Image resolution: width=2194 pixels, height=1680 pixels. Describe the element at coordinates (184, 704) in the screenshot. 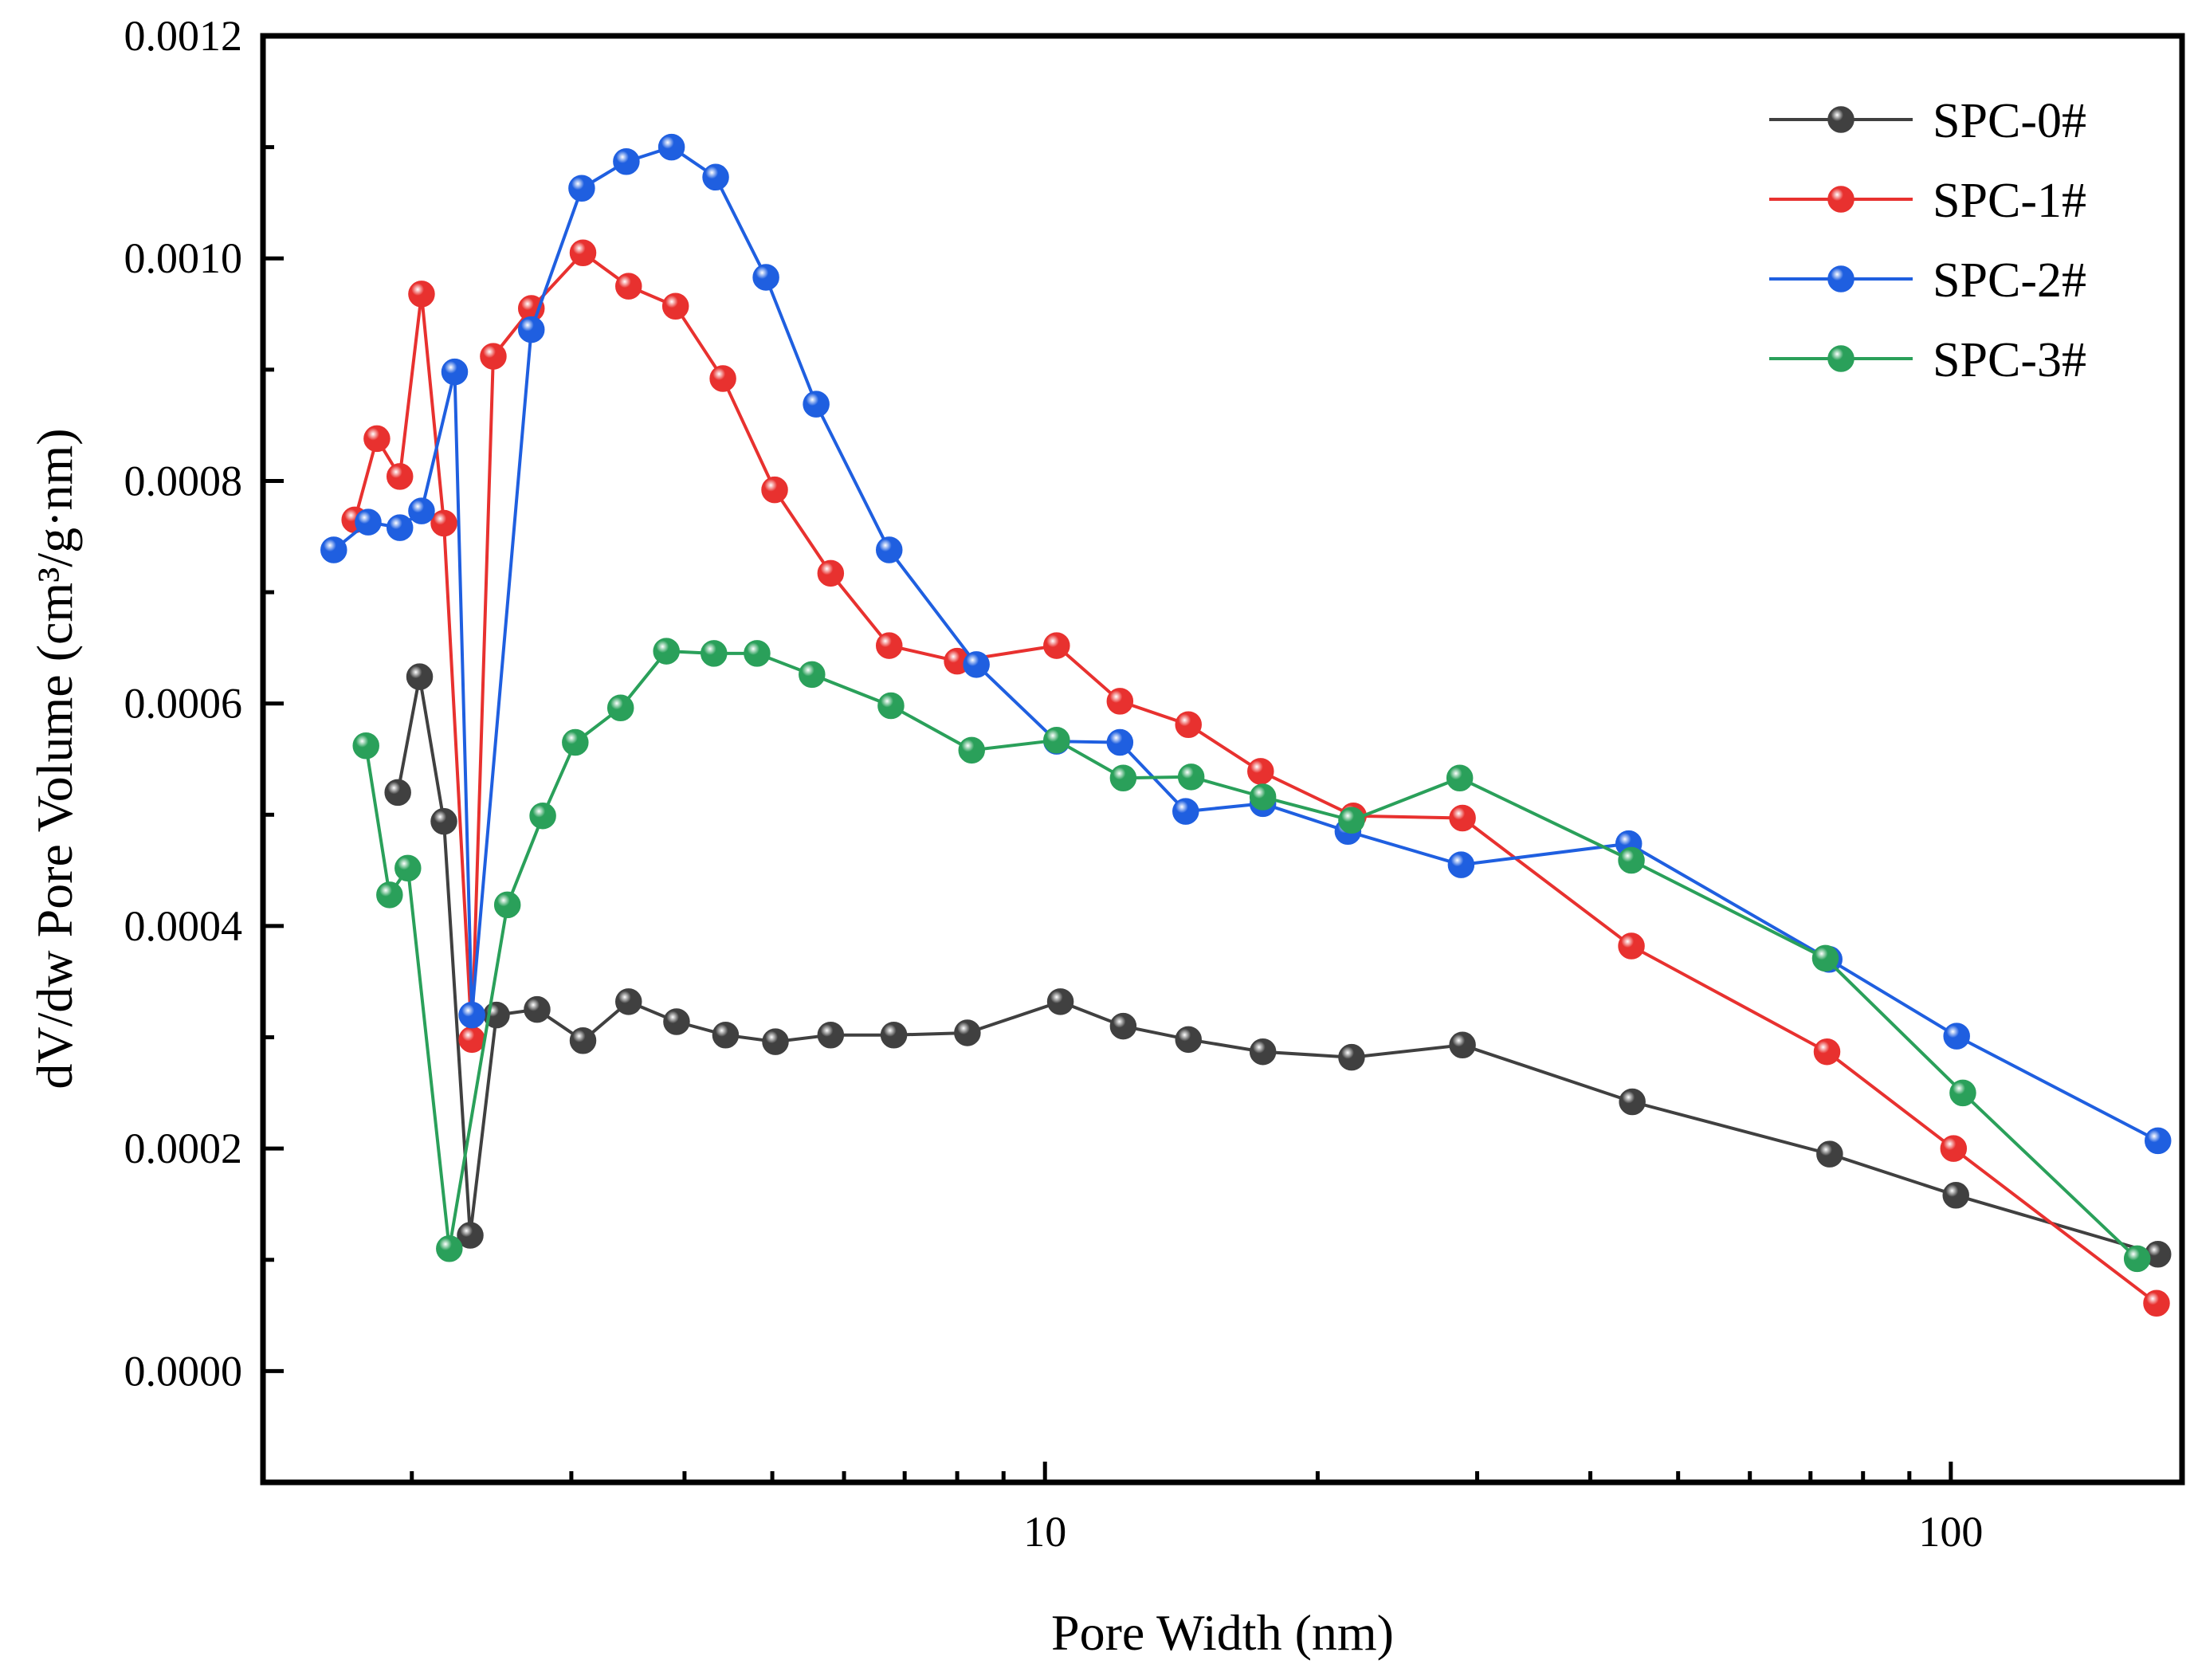

I see `y-tick-label: 0.0006` at that location.